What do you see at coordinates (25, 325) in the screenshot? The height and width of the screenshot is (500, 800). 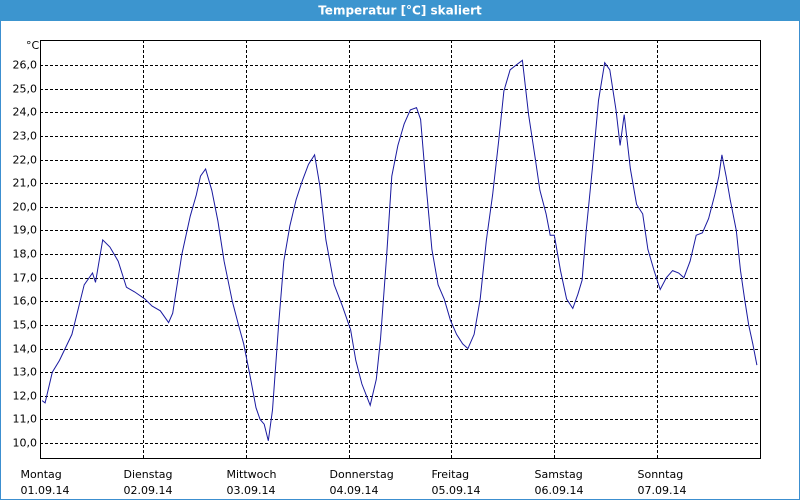 I see `y-tick-label: 15,0` at bounding box center [25, 325].